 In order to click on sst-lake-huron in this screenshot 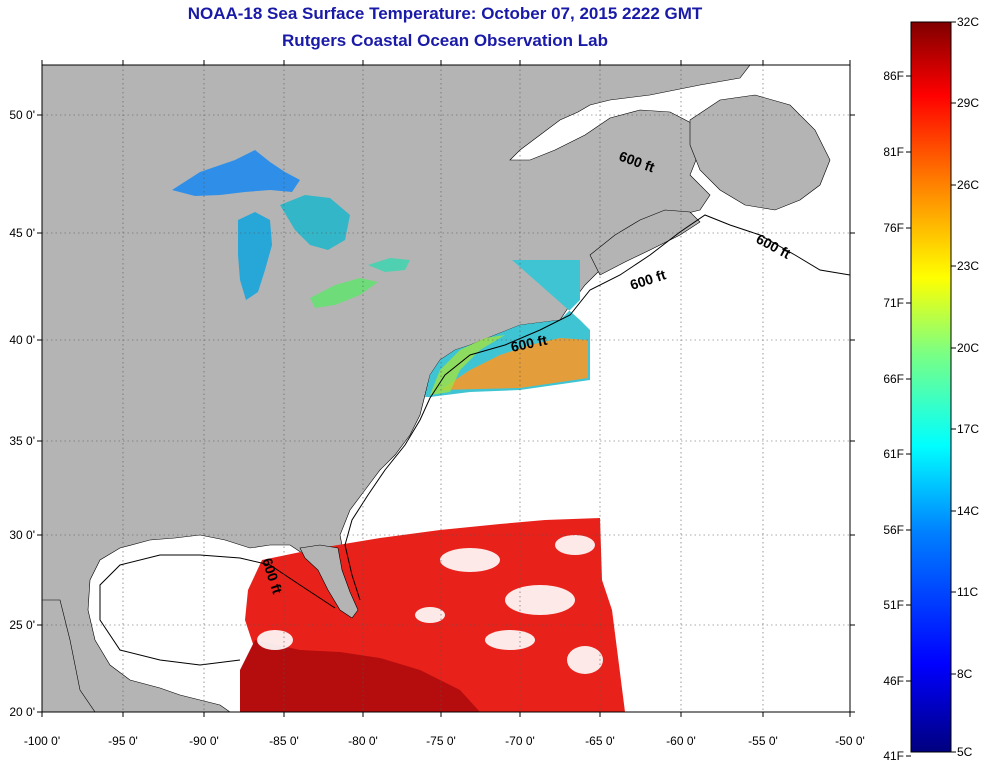, I will do `click(315, 222)`.